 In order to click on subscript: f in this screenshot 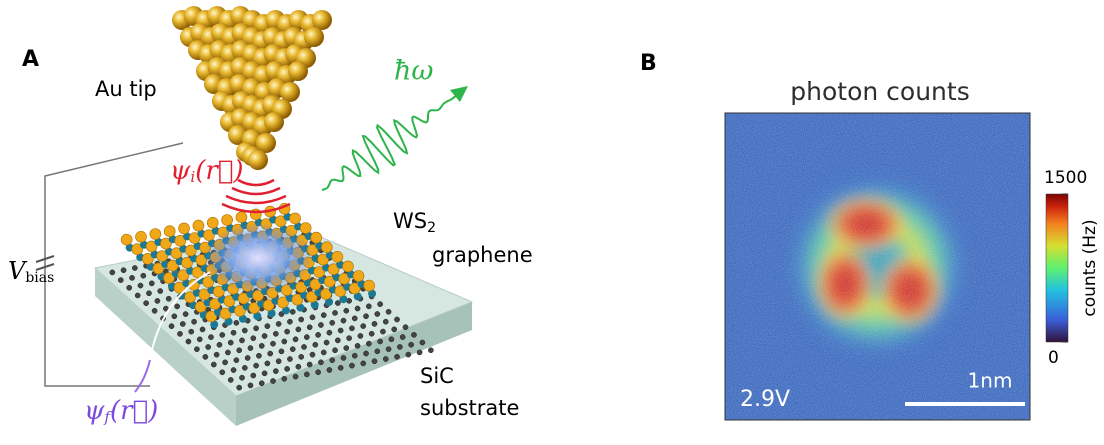, I will do `click(107, 417)`.